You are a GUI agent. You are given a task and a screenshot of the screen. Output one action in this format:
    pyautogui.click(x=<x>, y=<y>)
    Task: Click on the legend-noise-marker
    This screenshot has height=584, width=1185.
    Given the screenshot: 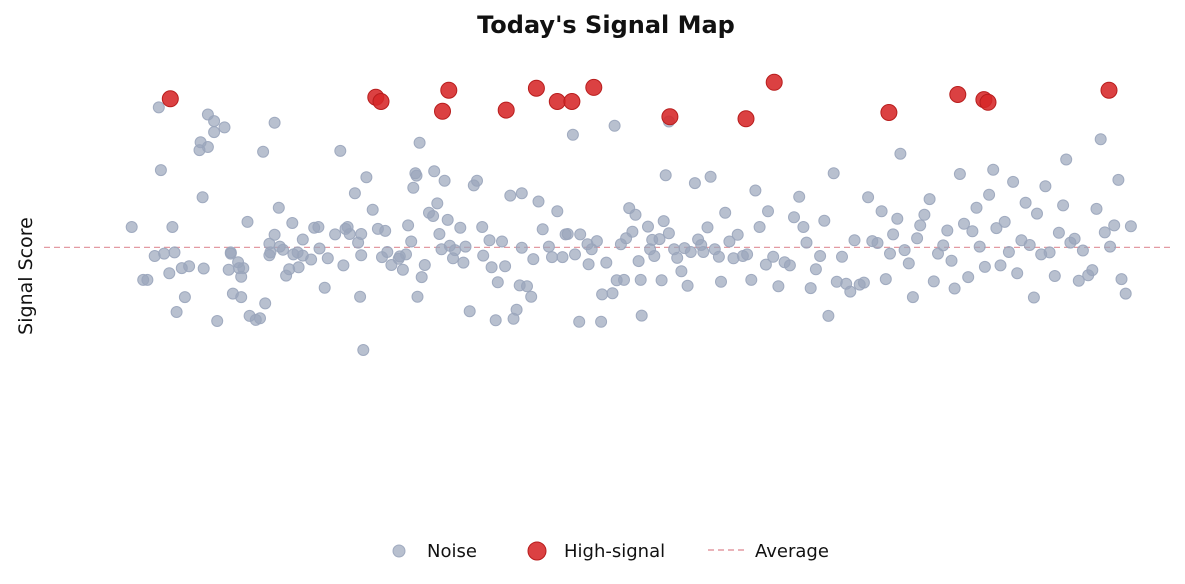 What is the action you would take?
    pyautogui.click(x=399, y=551)
    